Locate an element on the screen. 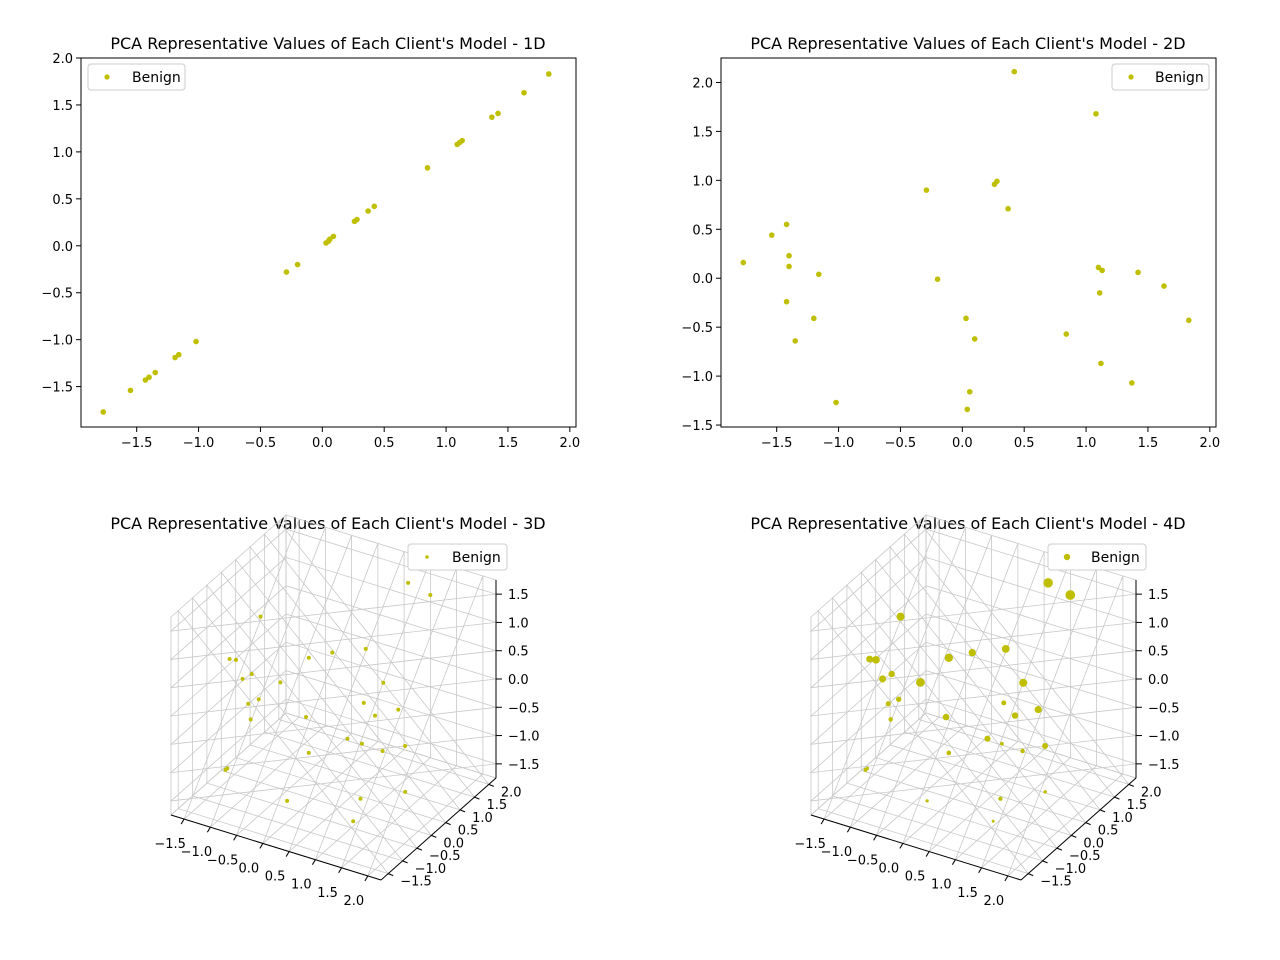 This screenshot has height=960, width=1280. z-tick-label: −1.5 is located at coordinates (1164, 765).